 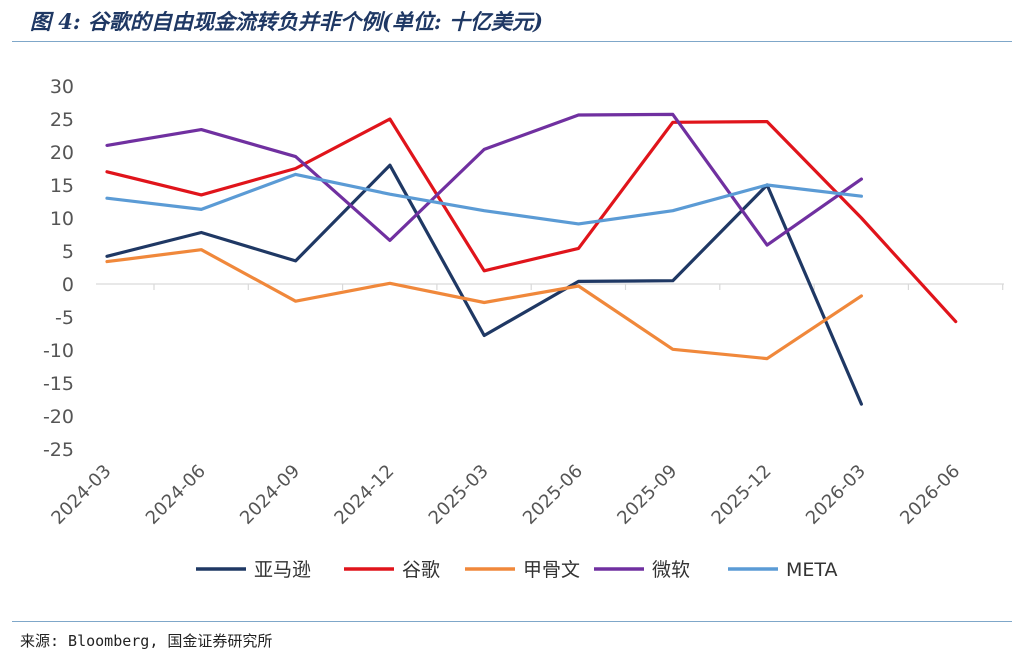 What do you see at coordinates (512, 621) in the screenshot?
I see `source-divider` at bounding box center [512, 621].